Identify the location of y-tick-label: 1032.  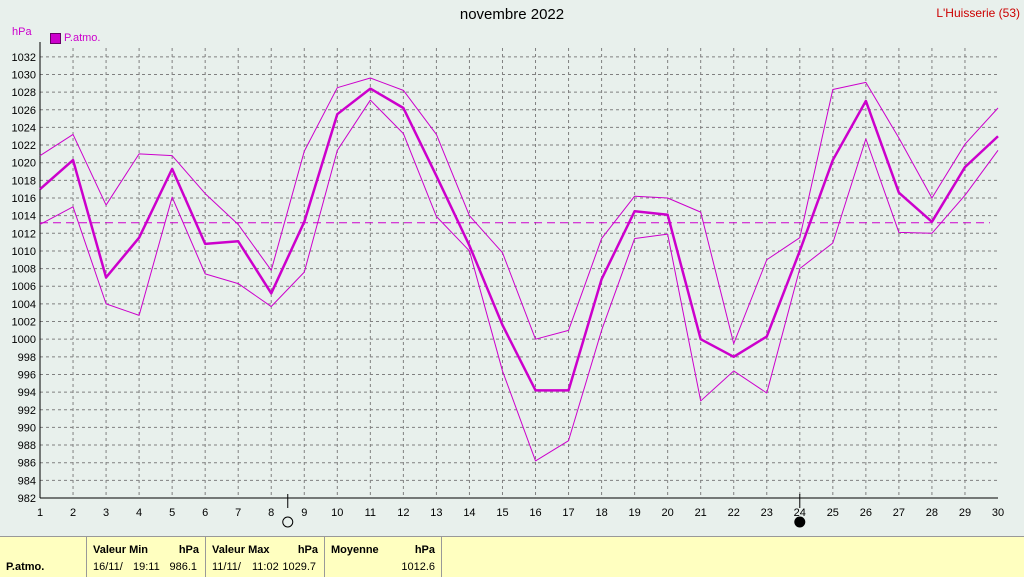
(24, 58).